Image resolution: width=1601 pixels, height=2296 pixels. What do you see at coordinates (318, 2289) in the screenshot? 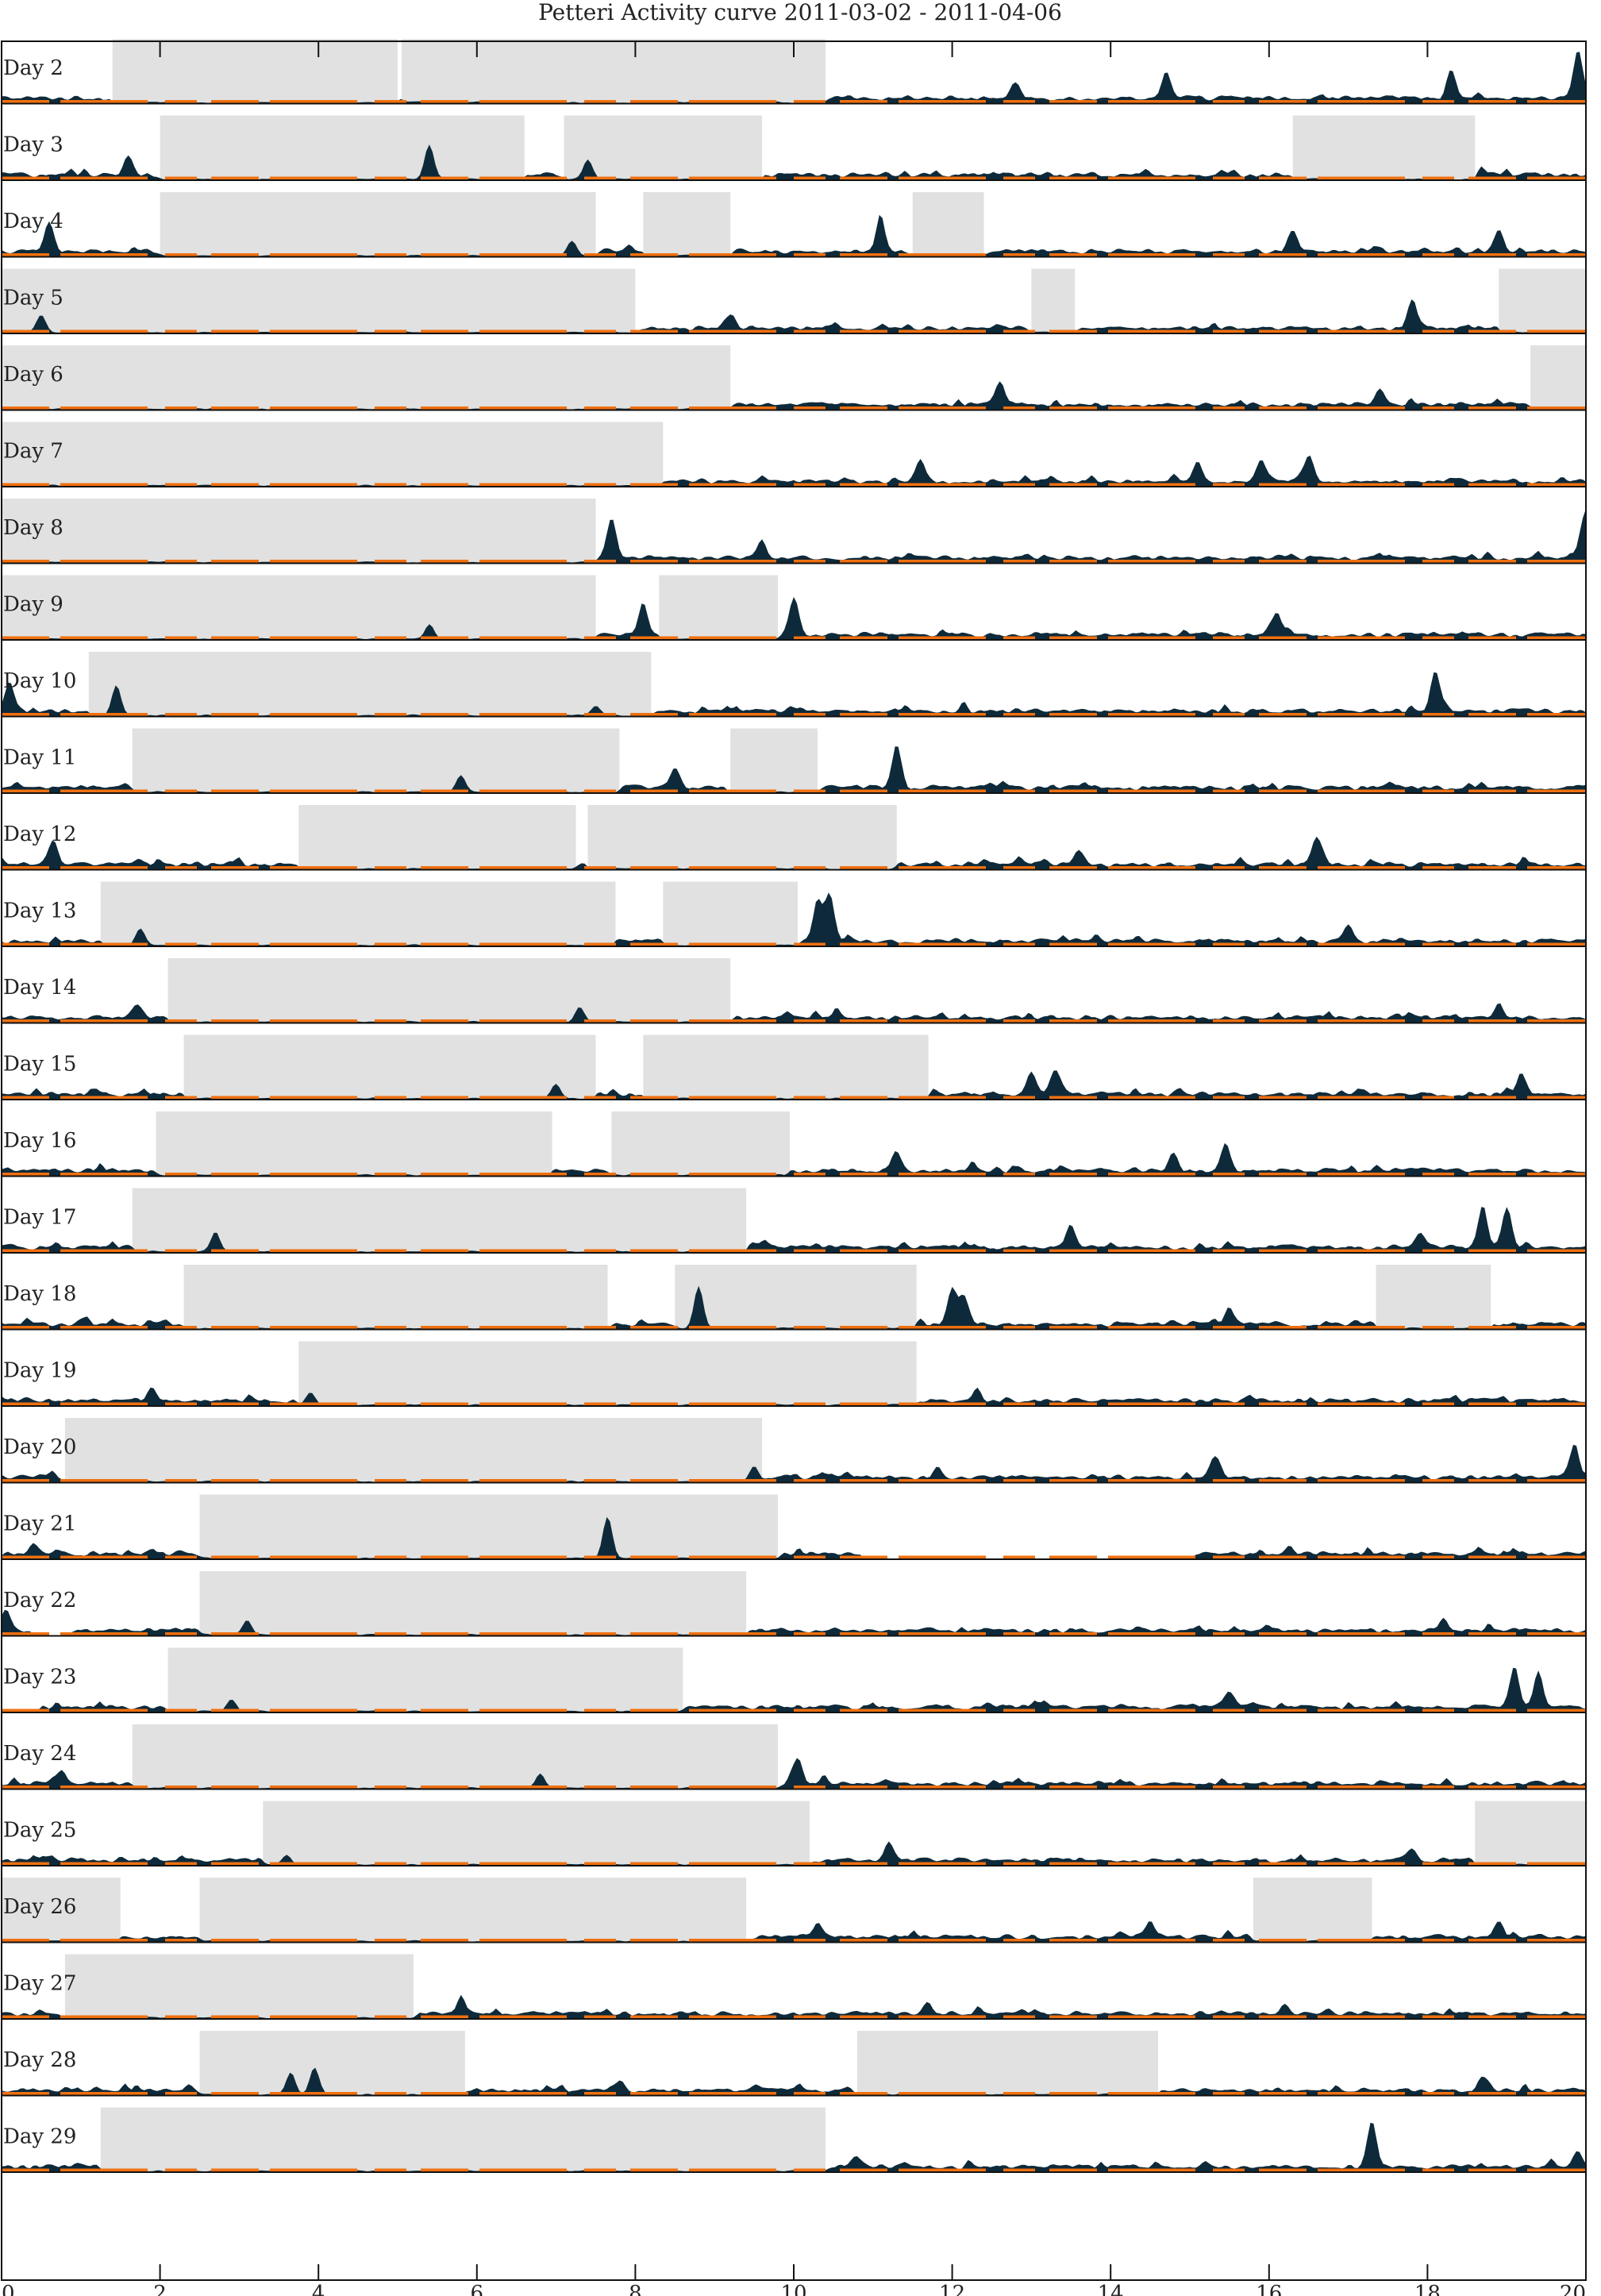
I see `x-tick-label: 4` at bounding box center [318, 2289].